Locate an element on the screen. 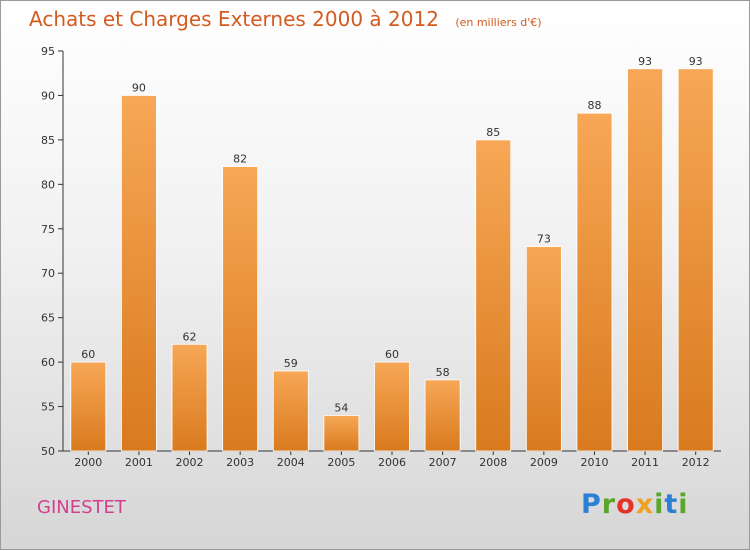 The image size is (750, 551). x-tick-label-2005: 2005 is located at coordinates (341, 462).